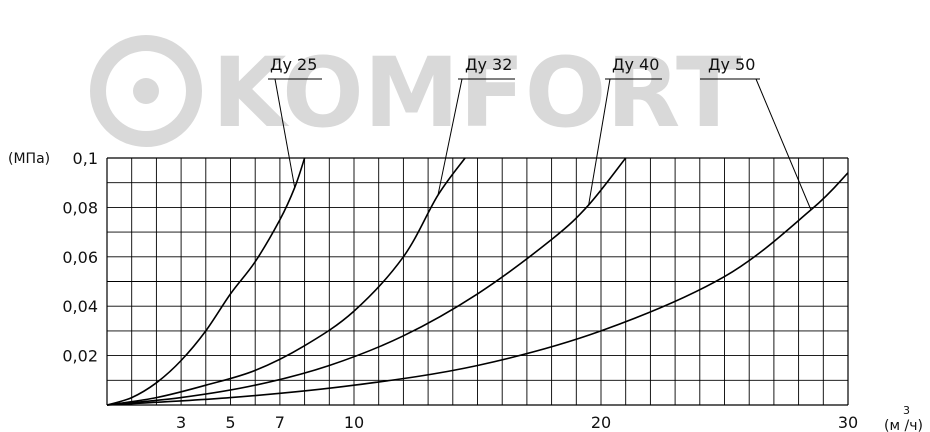 Image resolution: width=930 pixels, height=432 pixels. I want to click on x-tick-label: 7, so click(280, 422).